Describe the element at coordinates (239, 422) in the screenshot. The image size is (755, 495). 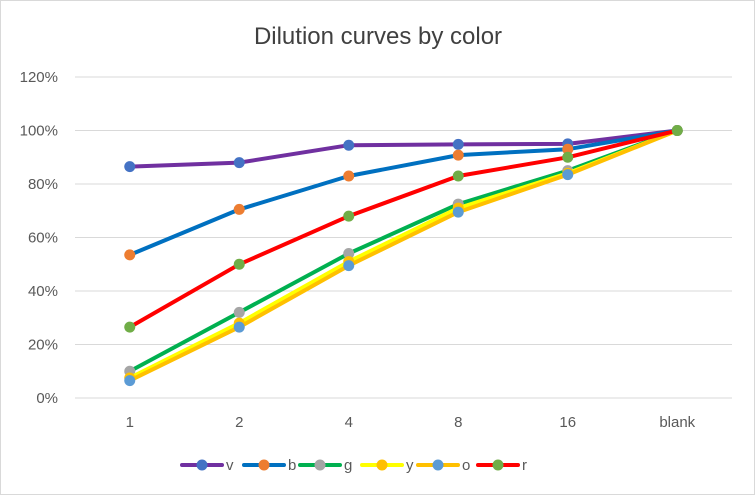
I see `x-tick-label: 2` at that location.